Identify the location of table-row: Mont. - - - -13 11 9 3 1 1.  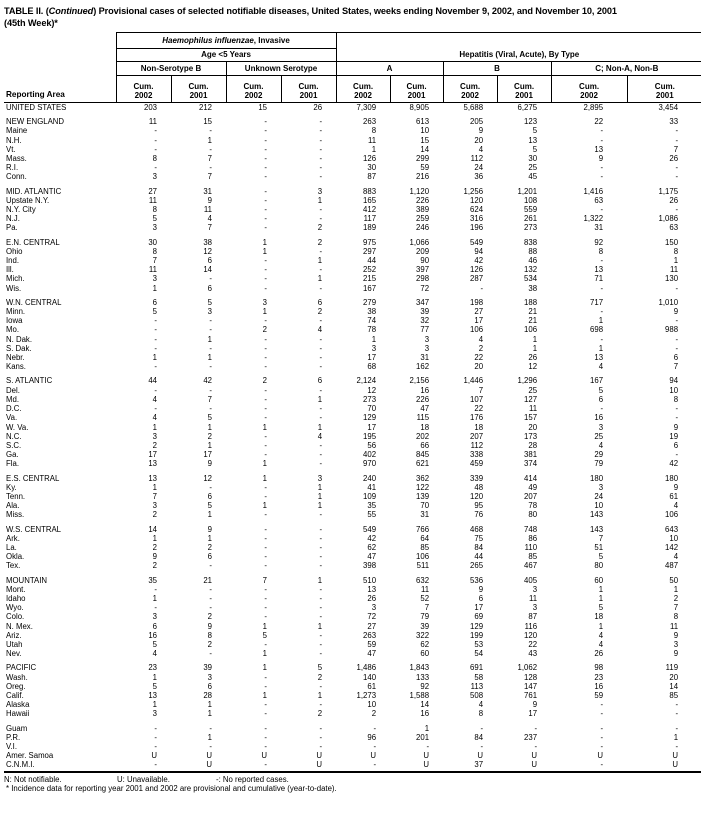
(352, 589).